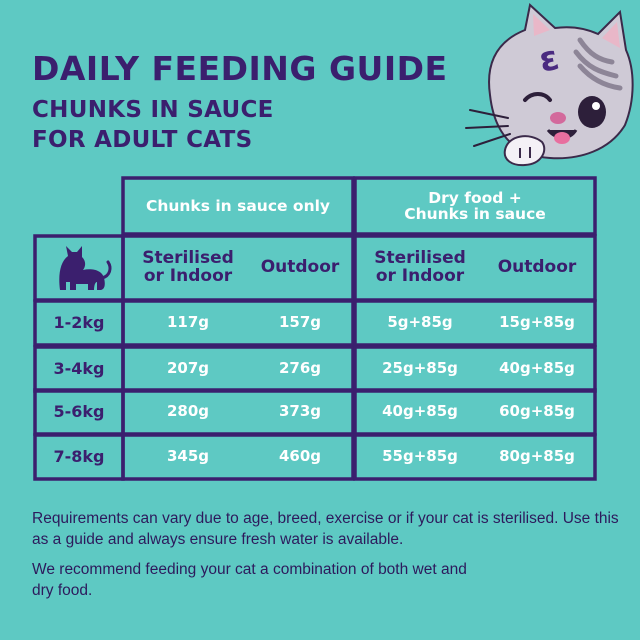 The width and height of the screenshot is (640, 640). What do you see at coordinates (537, 322) in the screenshot?
I see `value-mix-outdoor: 15g+85g` at bounding box center [537, 322].